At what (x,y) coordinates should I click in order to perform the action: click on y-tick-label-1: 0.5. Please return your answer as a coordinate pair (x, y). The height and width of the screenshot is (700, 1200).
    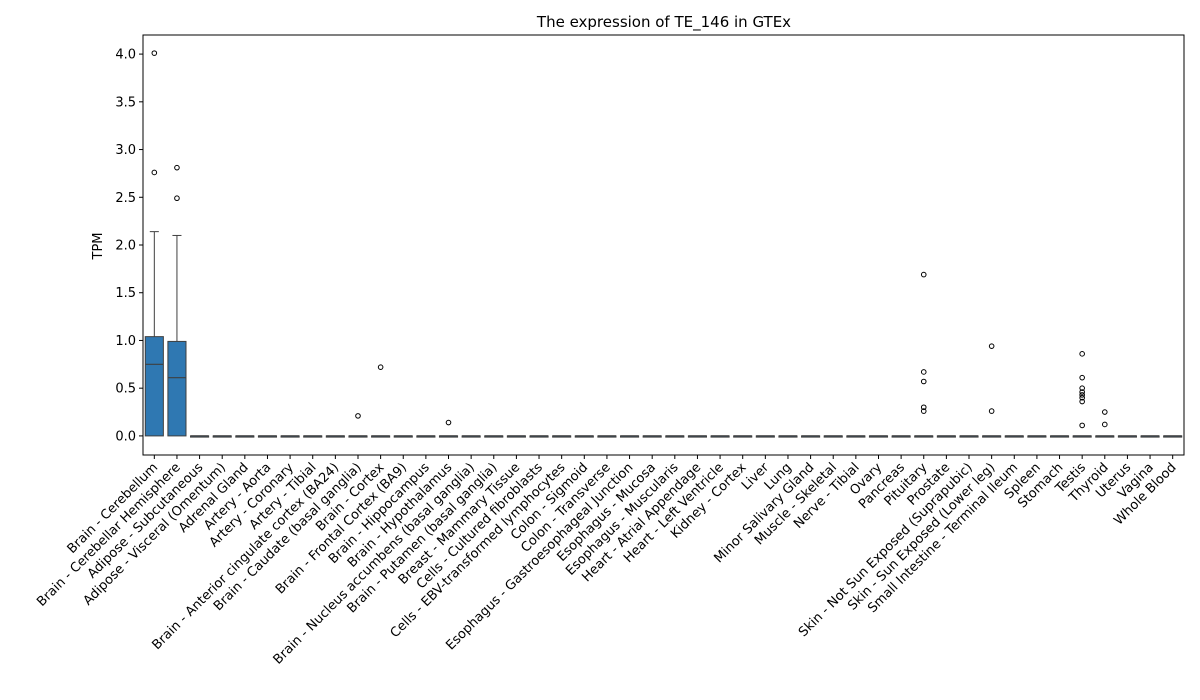
    Looking at the image, I should click on (125, 389).